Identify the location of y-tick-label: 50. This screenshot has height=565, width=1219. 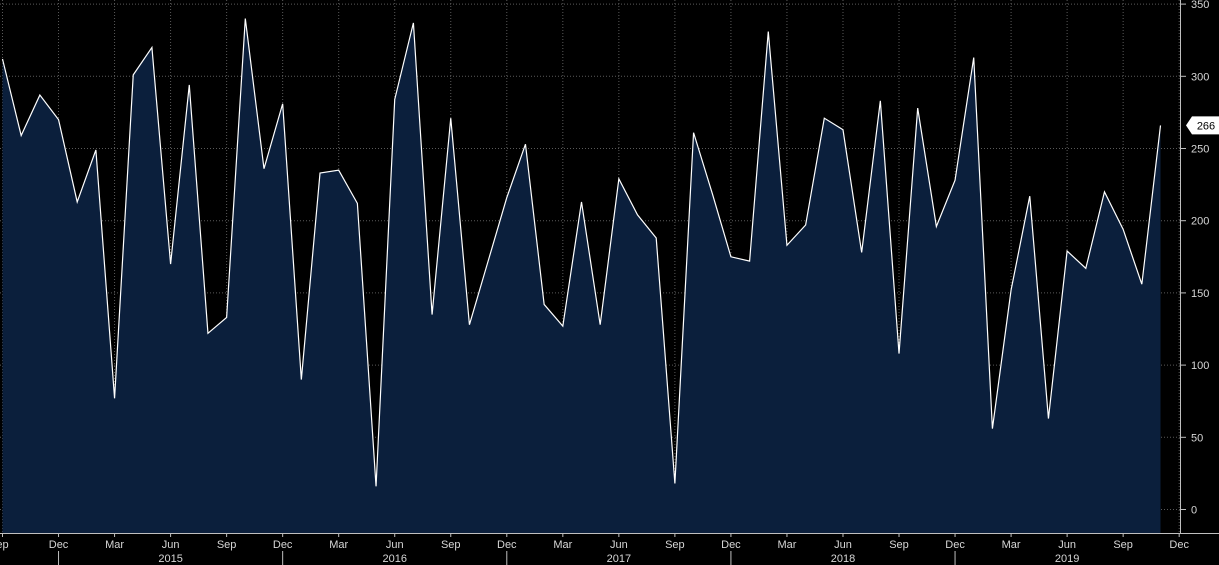
(1197, 438).